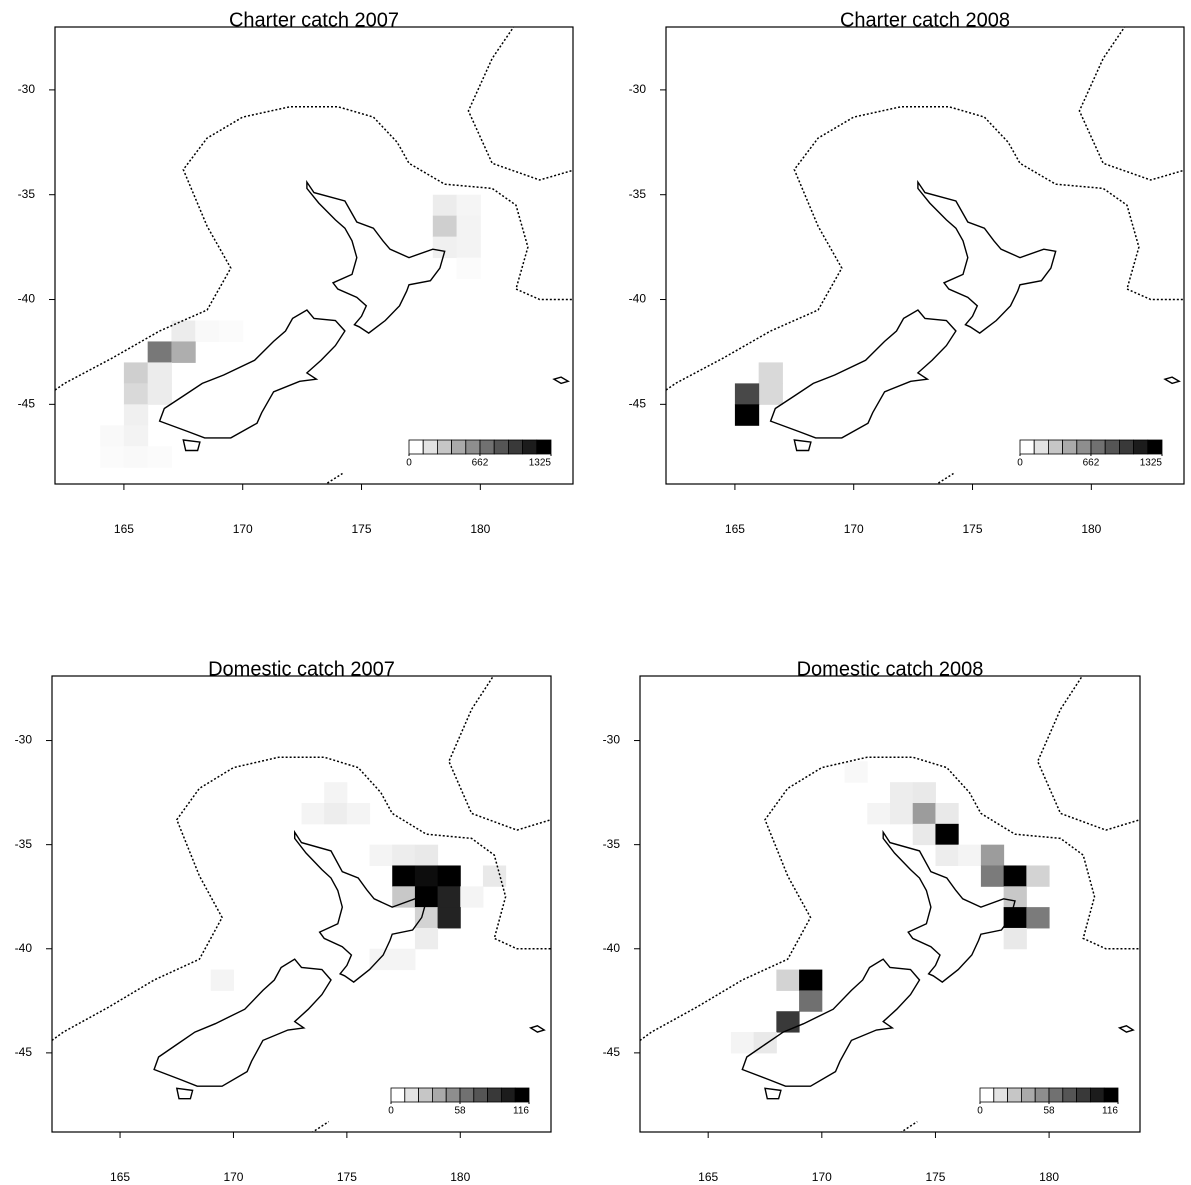  I want to click on panel-title: Domestic catch 2008, so click(890, 669).